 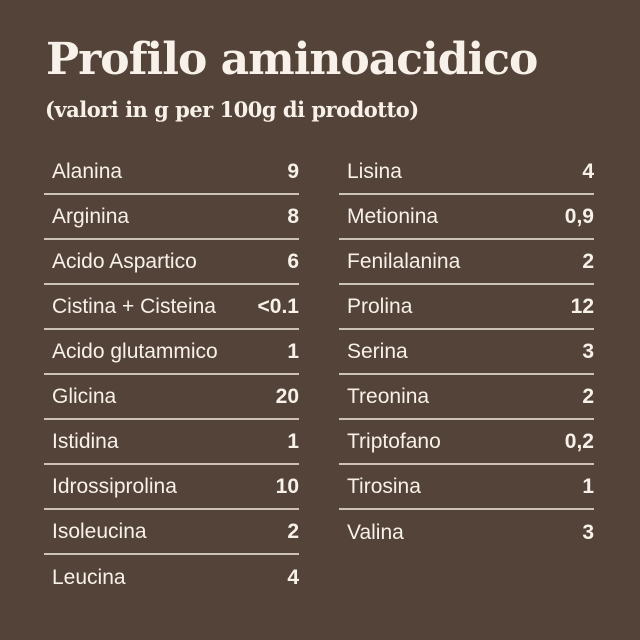 What do you see at coordinates (171, 172) in the screenshot?
I see `table-row: Alanina 9` at bounding box center [171, 172].